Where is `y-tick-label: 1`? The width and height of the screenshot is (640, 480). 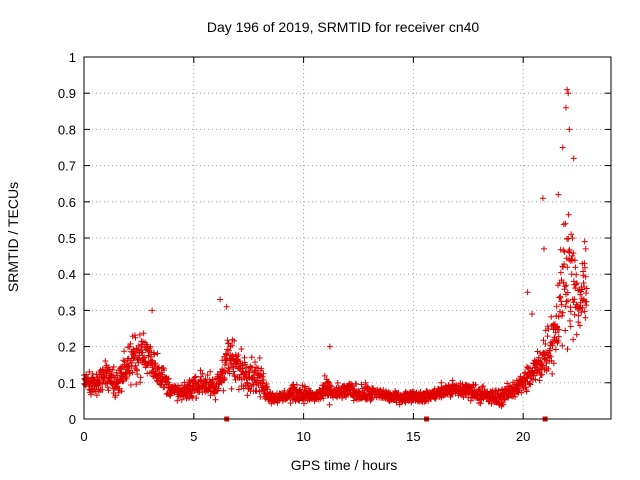
y-tick-label: 1 is located at coordinates (72, 57).